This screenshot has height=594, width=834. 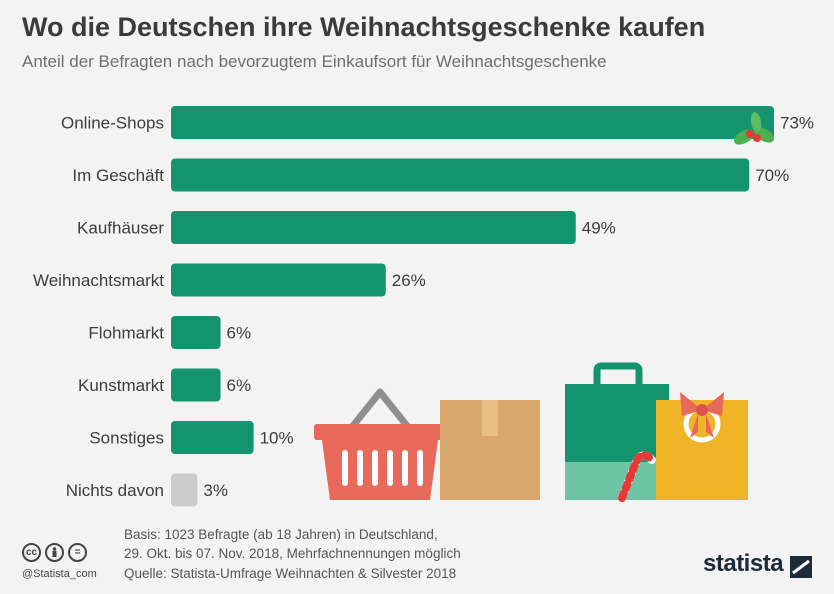 I want to click on statista-logo-icon, so click(x=801, y=567).